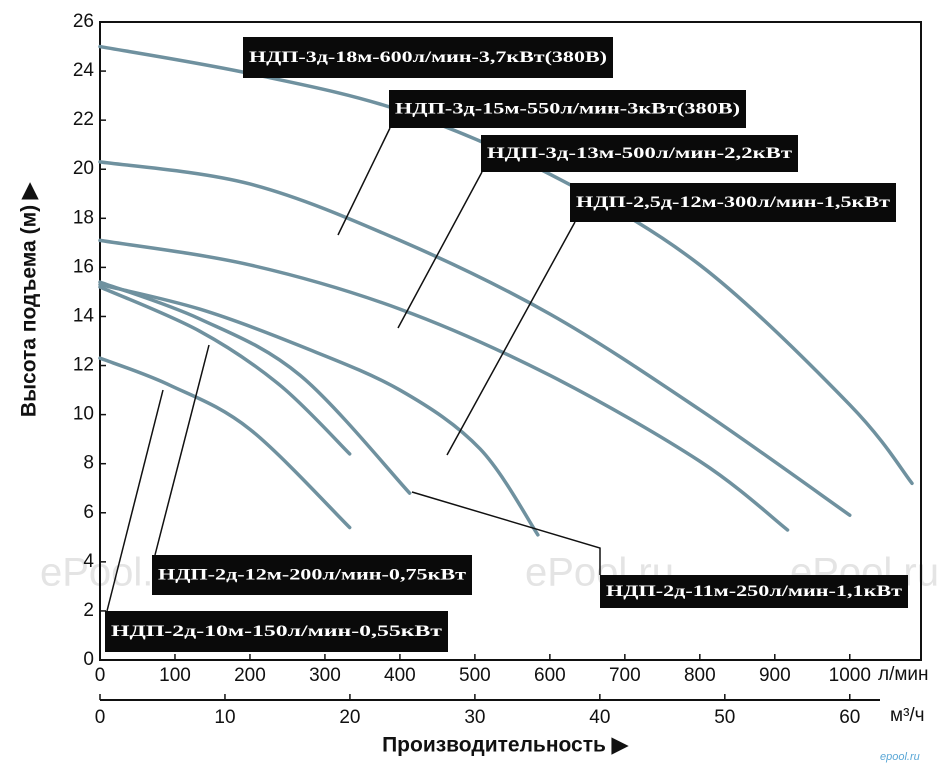 The width and height of the screenshot is (951, 768). Describe the element at coordinates (88, 512) in the screenshot. I see `y-tick-label: 6` at that location.